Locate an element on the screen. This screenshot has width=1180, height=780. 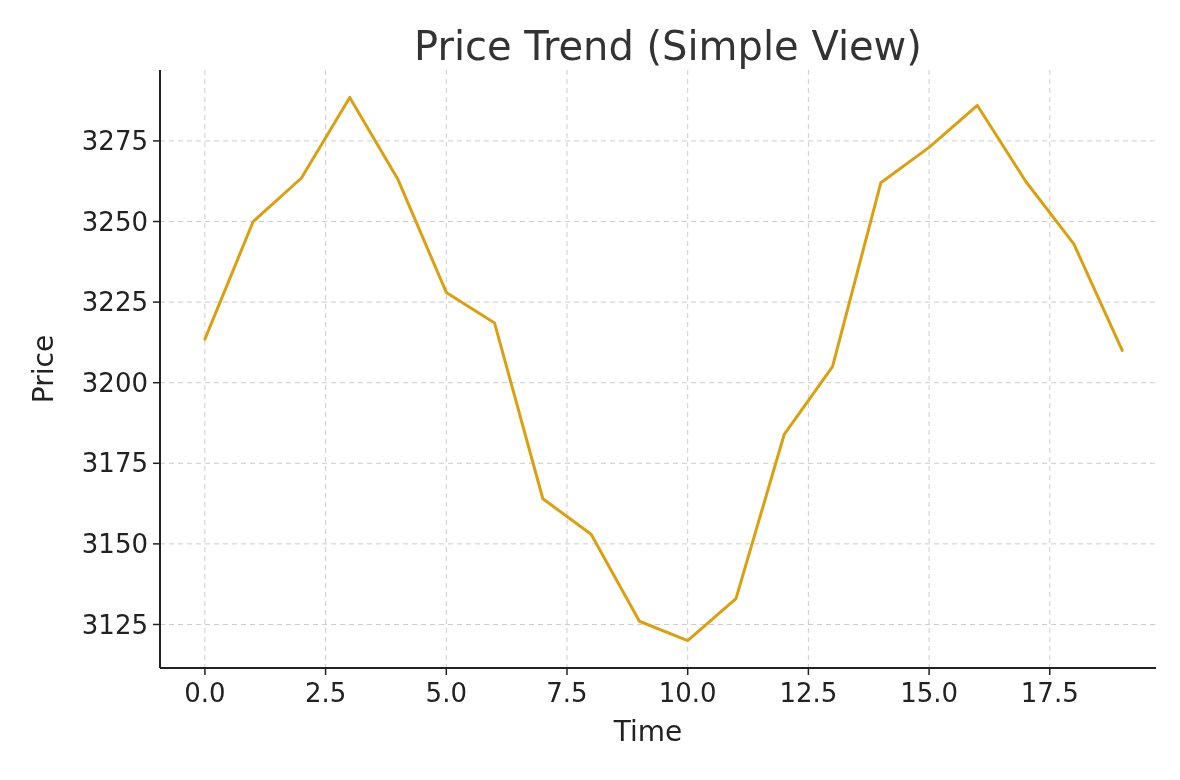
y-tick-label: 3150 is located at coordinates (114, 543).